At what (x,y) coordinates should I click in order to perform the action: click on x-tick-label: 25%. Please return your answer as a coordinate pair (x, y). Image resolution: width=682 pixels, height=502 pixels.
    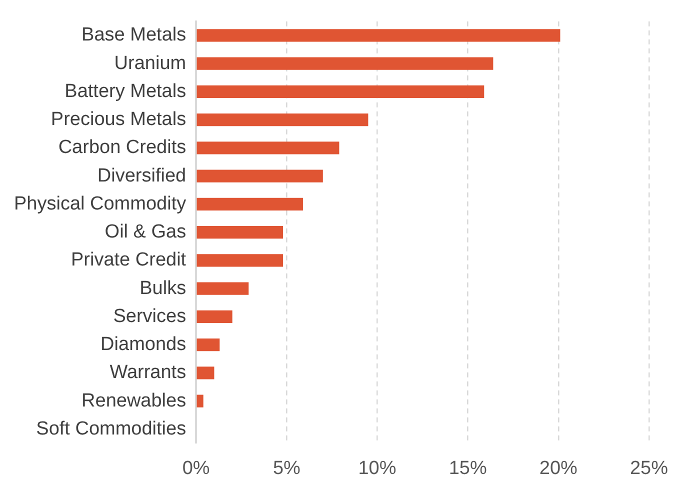
    Looking at the image, I should click on (649, 468).